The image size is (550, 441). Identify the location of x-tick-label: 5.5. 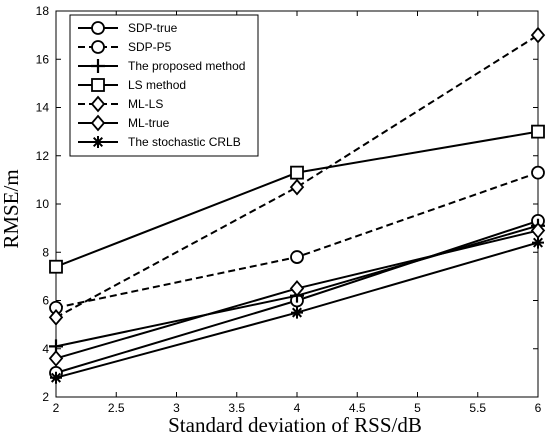
(477, 408).